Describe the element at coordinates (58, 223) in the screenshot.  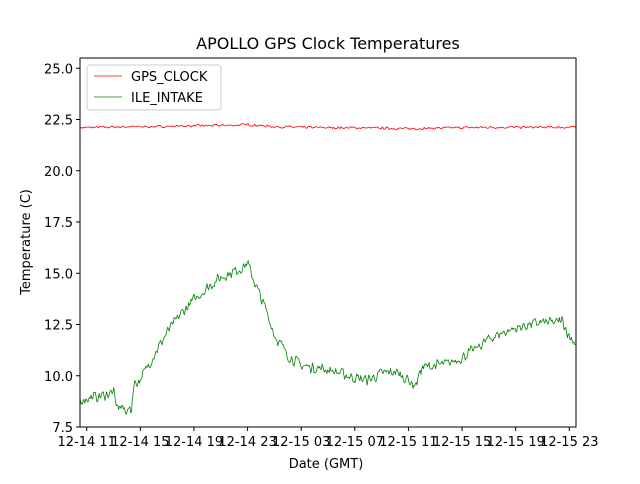
I see `y-tick-label: 17.5` at that location.